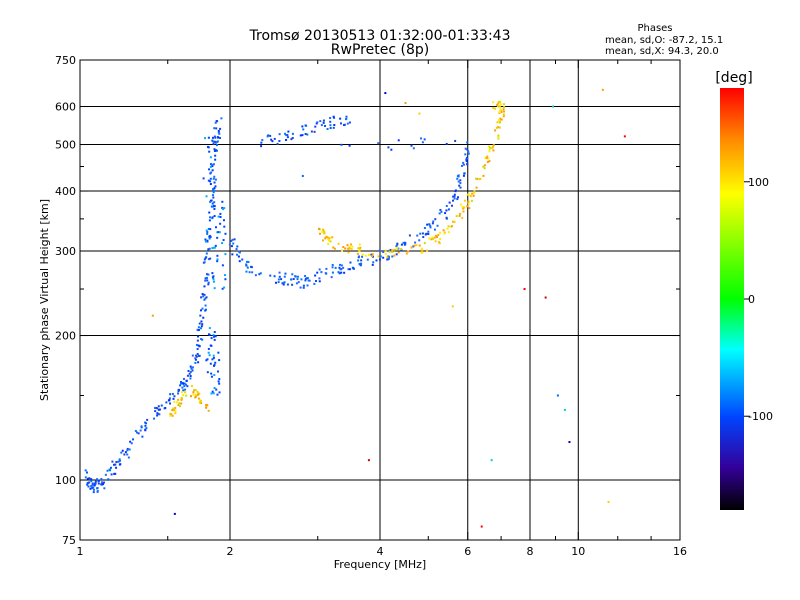 This screenshot has width=800, height=600. What do you see at coordinates (664, 40) in the screenshot?
I see `info-line-o: mean, sd,O: -87.2, 15.1` at bounding box center [664, 40].